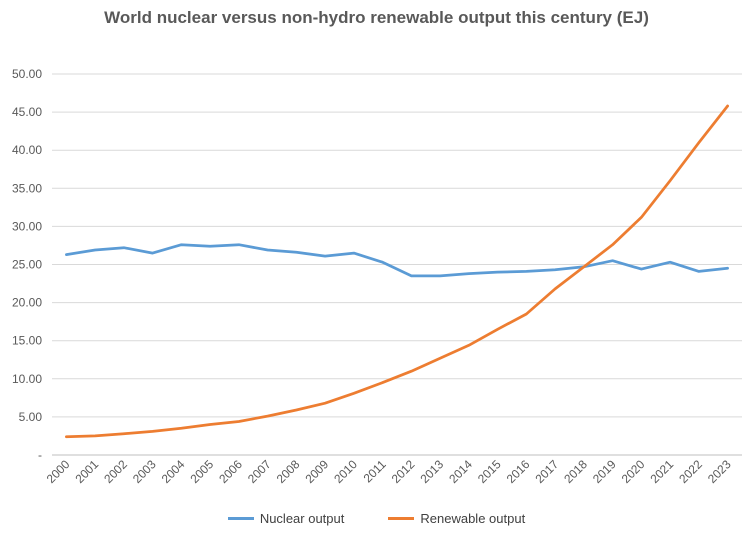 The height and width of the screenshot is (534, 753). I want to click on x-tick-label: 2016, so click(518, 471).